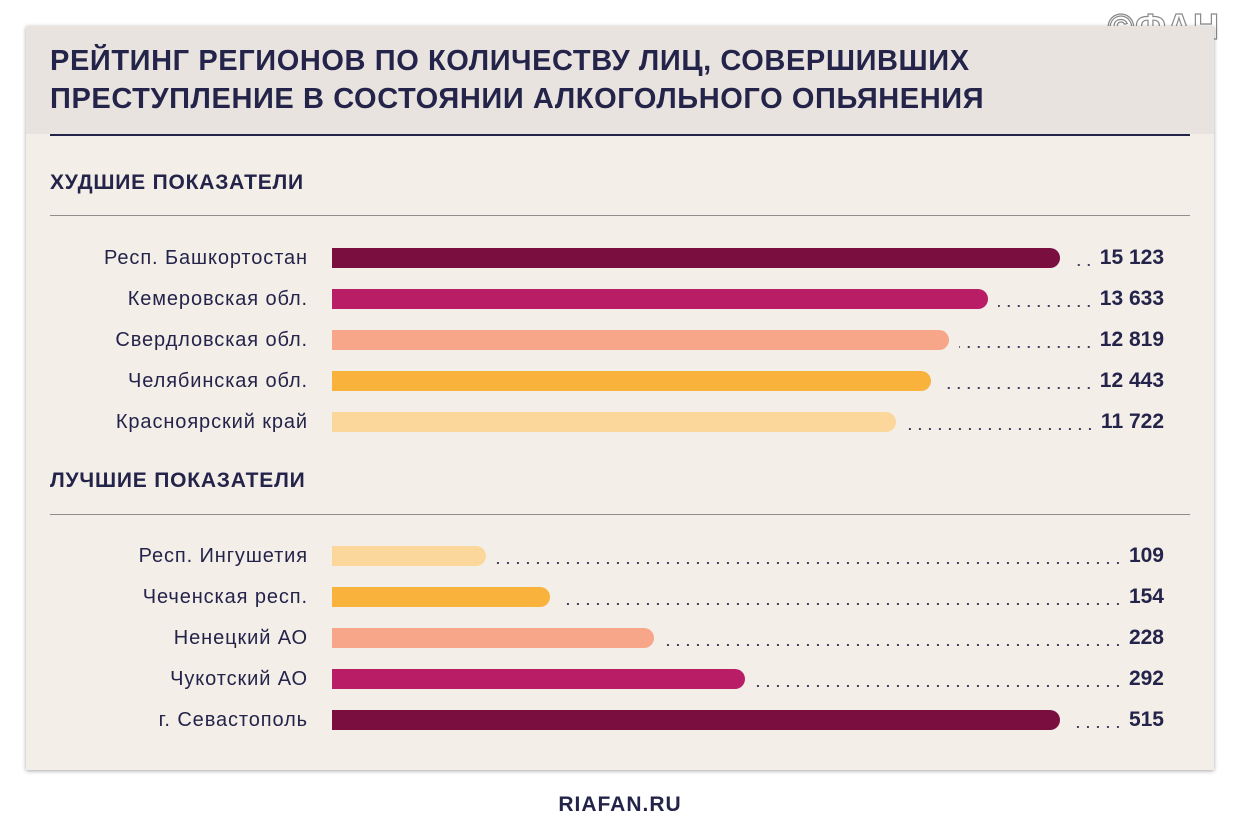  I want to click on category-label: Челябинская обл., so click(218, 381).